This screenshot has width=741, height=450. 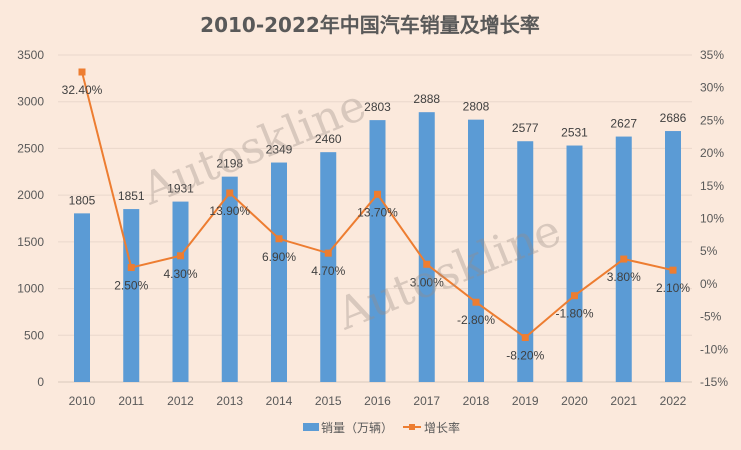 I want to click on bar-data-label: 2577, so click(x=525, y=128).